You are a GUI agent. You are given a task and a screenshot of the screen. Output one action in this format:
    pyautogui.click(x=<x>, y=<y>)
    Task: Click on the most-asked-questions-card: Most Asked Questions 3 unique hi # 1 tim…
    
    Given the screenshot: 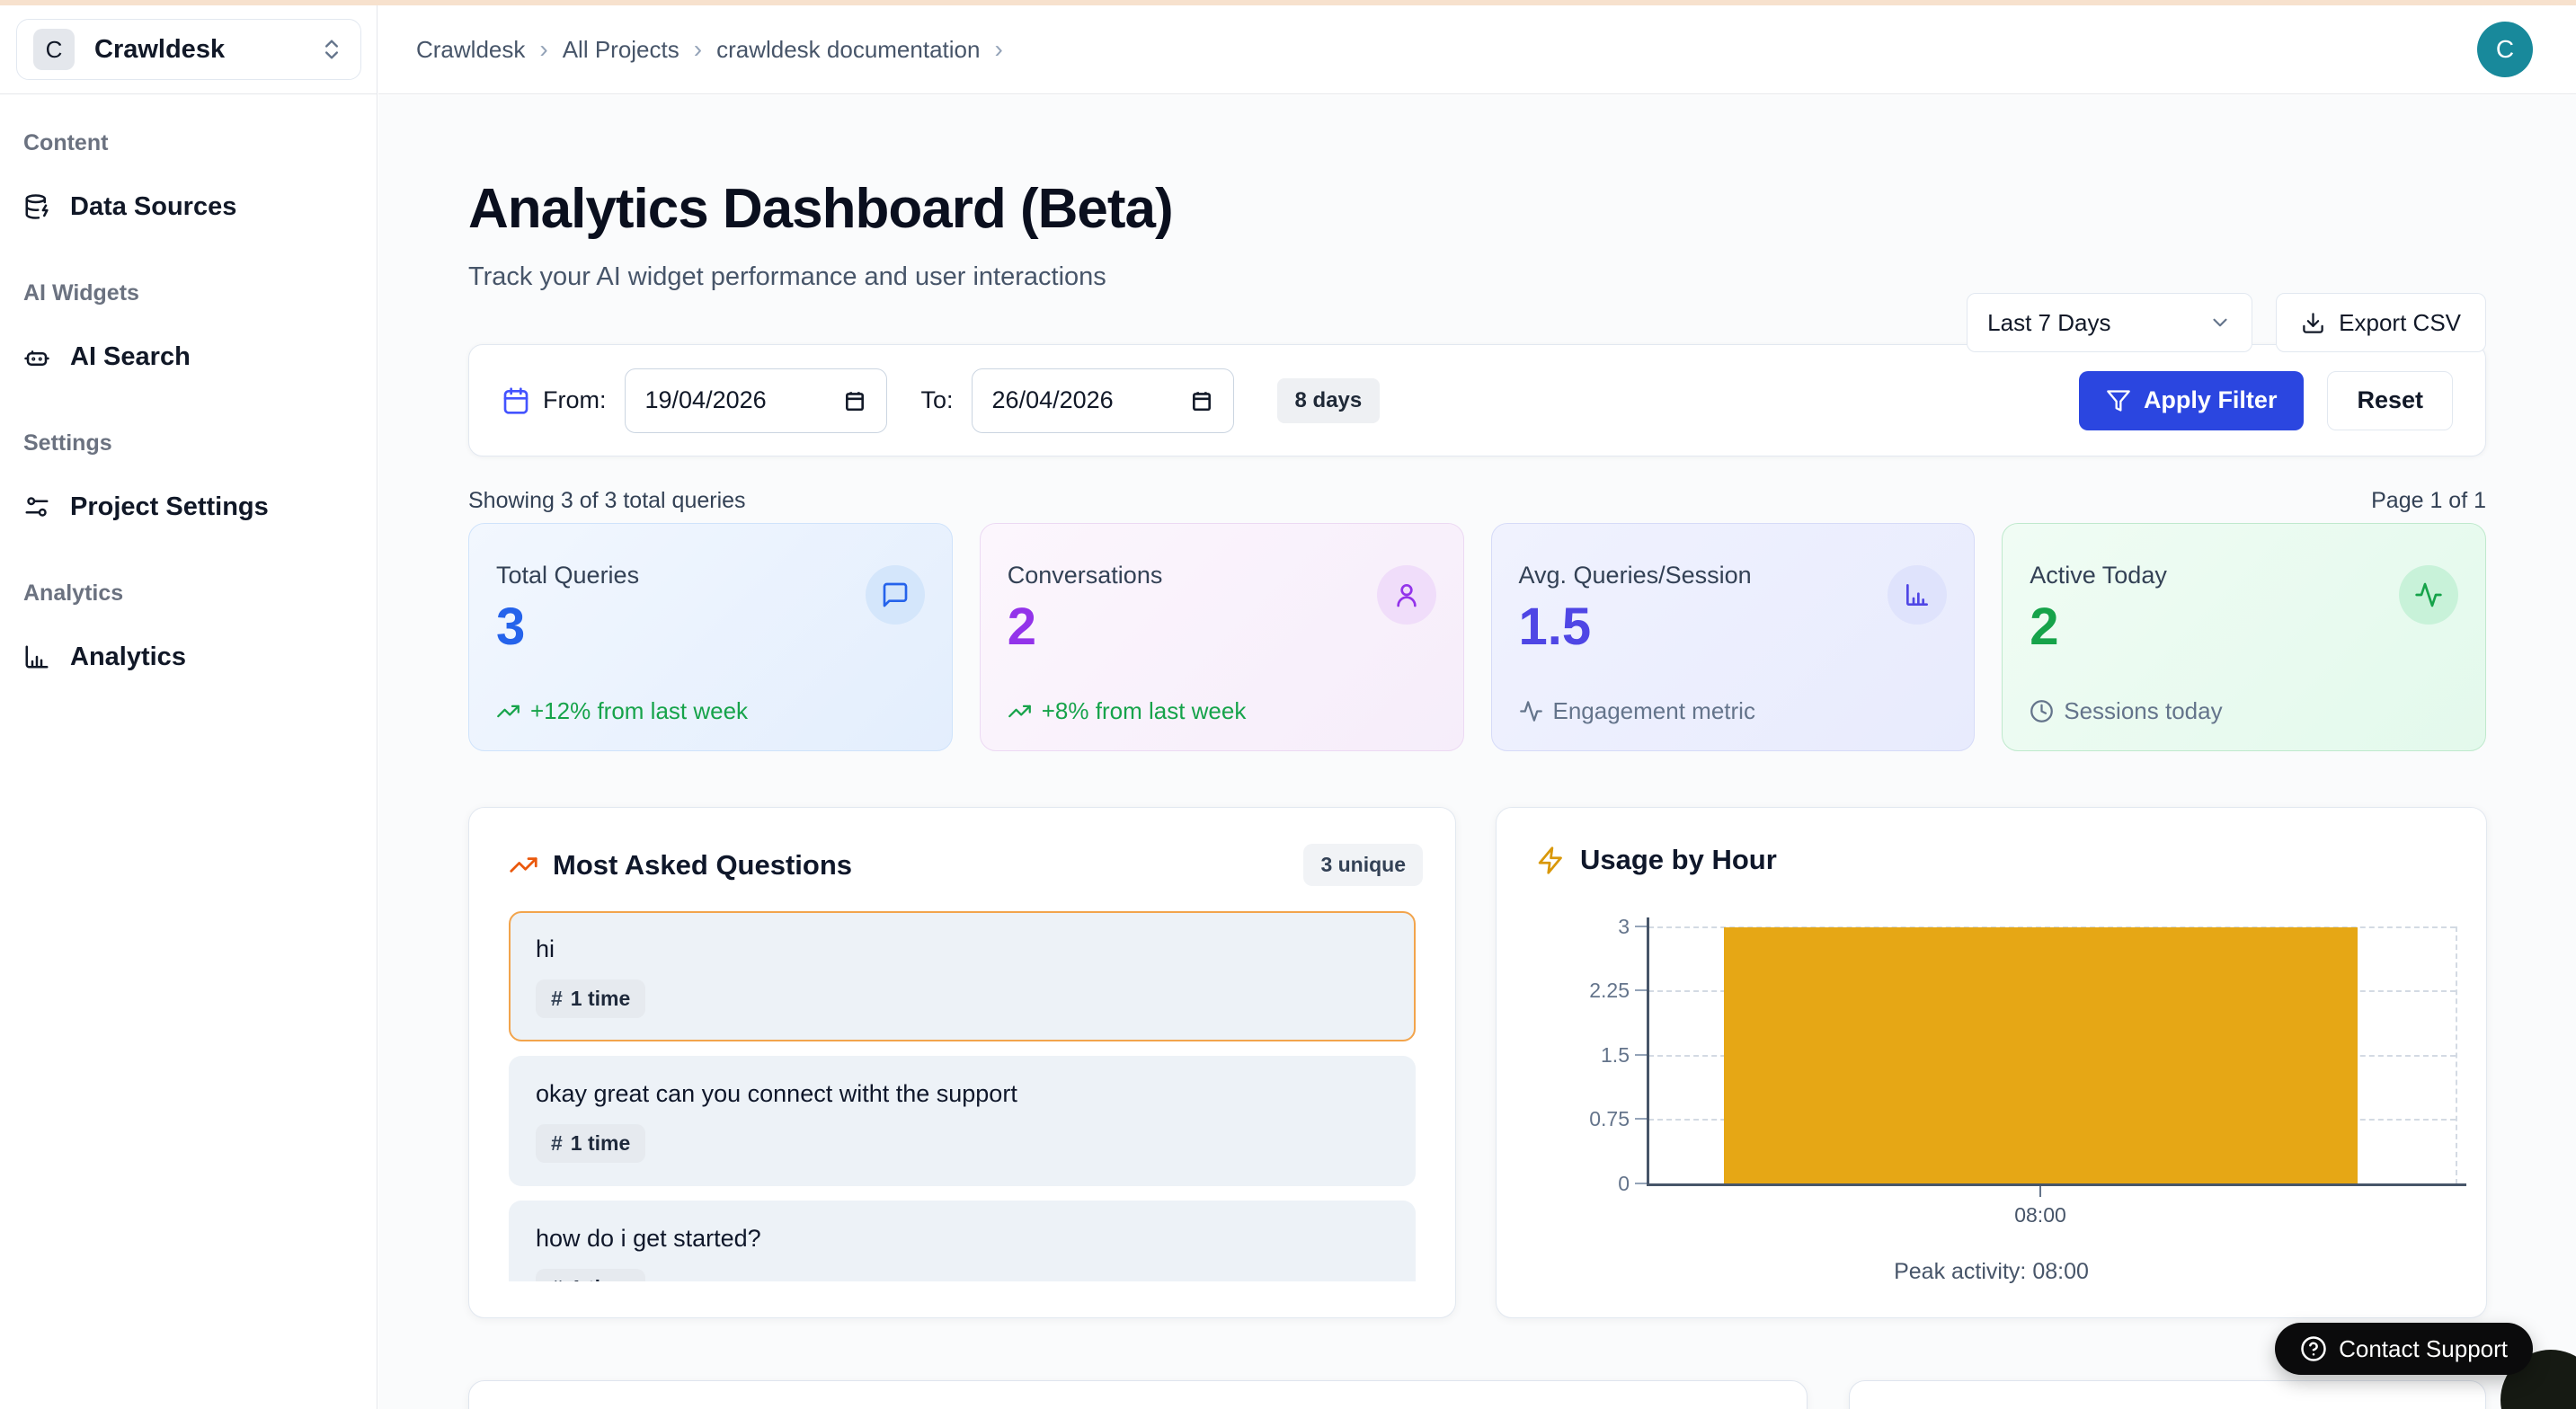 What is the action you would take?
    pyautogui.click(x=962, y=1062)
    